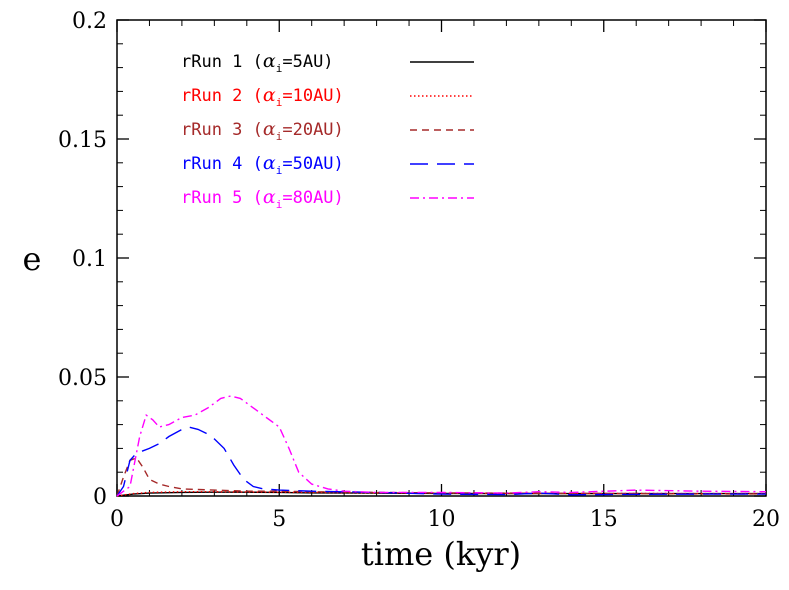 This screenshot has height=590, width=789. What do you see at coordinates (262, 198) in the screenshot?
I see `legend-label: rRun 5 (αi=80AU)` at bounding box center [262, 198].